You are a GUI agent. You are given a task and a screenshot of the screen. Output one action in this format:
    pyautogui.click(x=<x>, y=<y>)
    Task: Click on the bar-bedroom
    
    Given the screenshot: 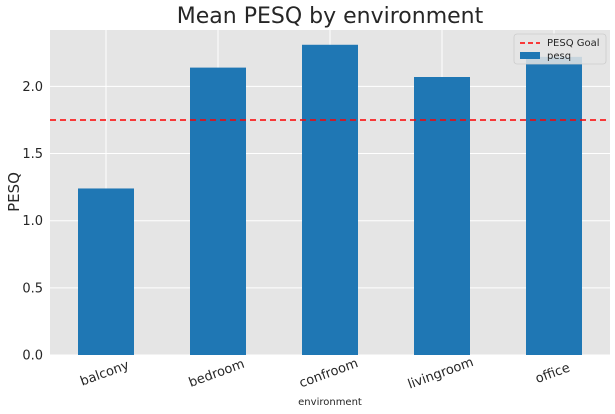 What is the action you would take?
    pyautogui.click(x=218, y=211)
    